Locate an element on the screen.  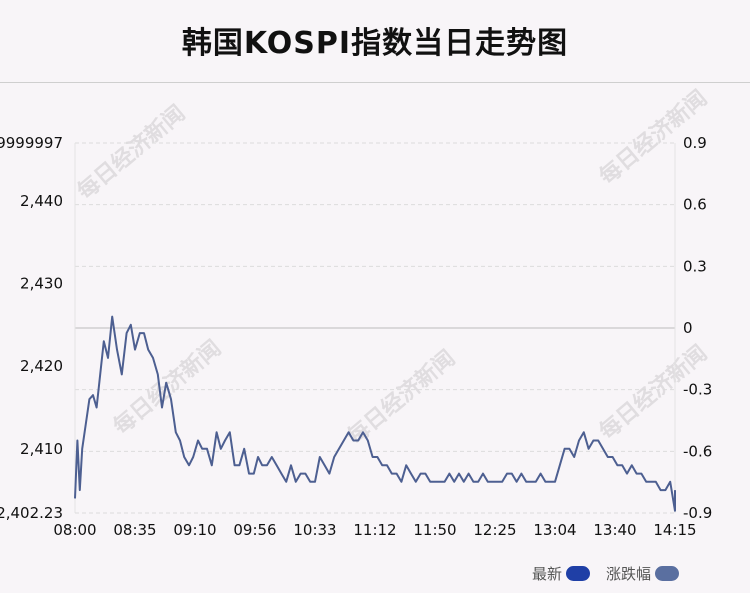
legend-label-change: 涨跌幅 is located at coordinates (629, 574).